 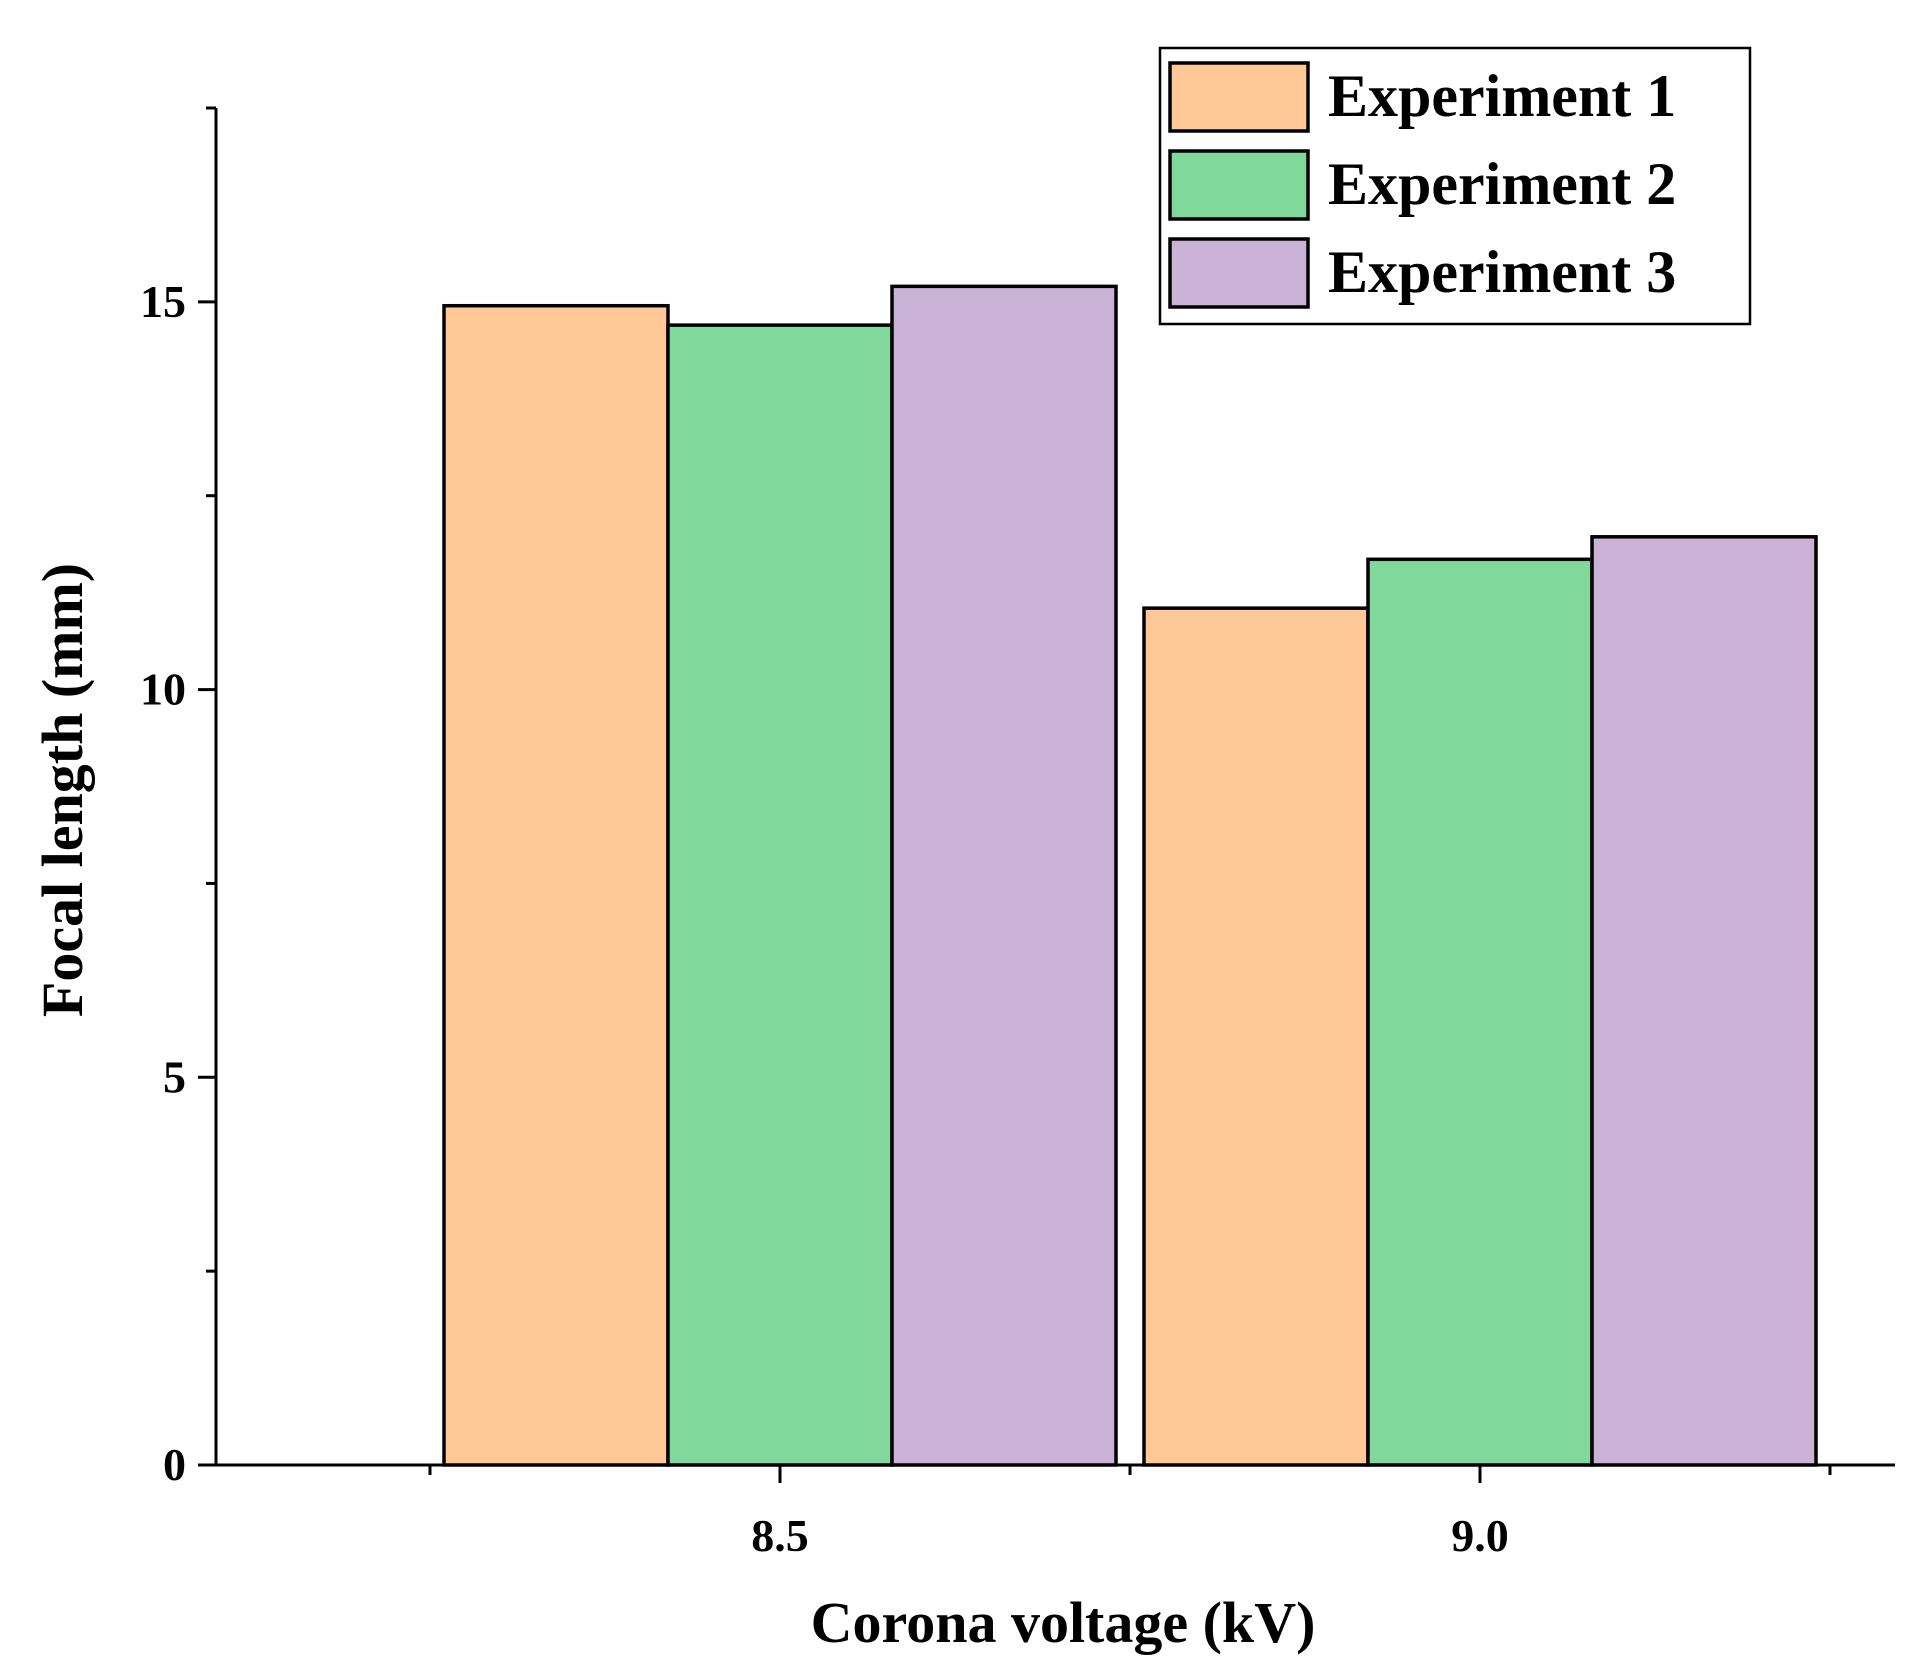 What do you see at coordinates (62, 790) in the screenshot?
I see `y-axis-title: Focal length (mm)` at bounding box center [62, 790].